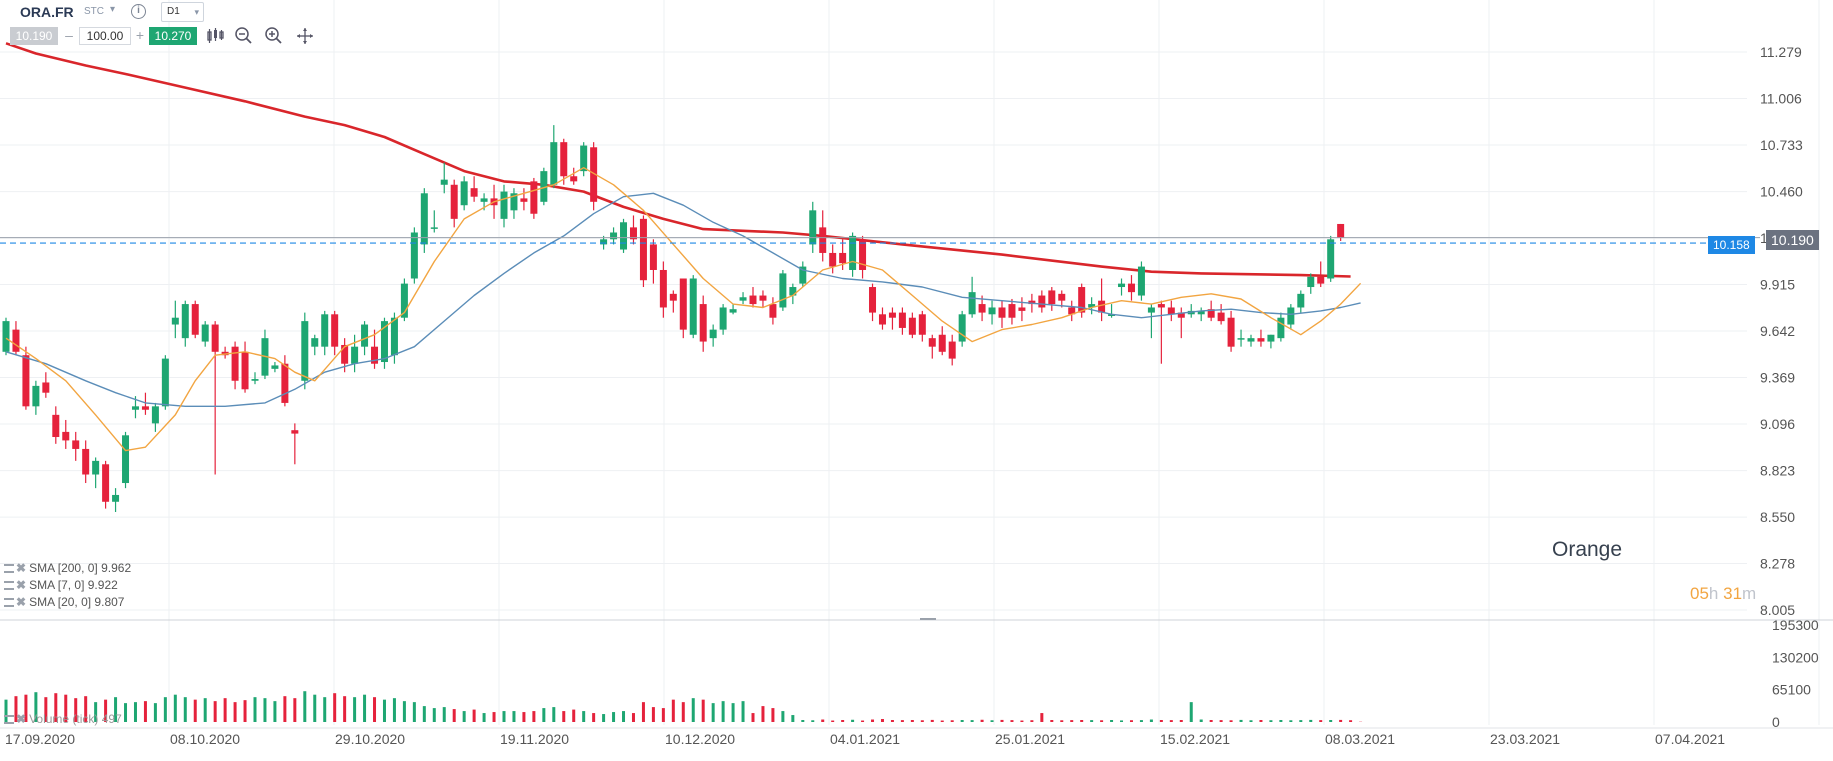 The image size is (1833, 761). I want to click on date-tick-label: 23.03.2021, so click(1525, 739).